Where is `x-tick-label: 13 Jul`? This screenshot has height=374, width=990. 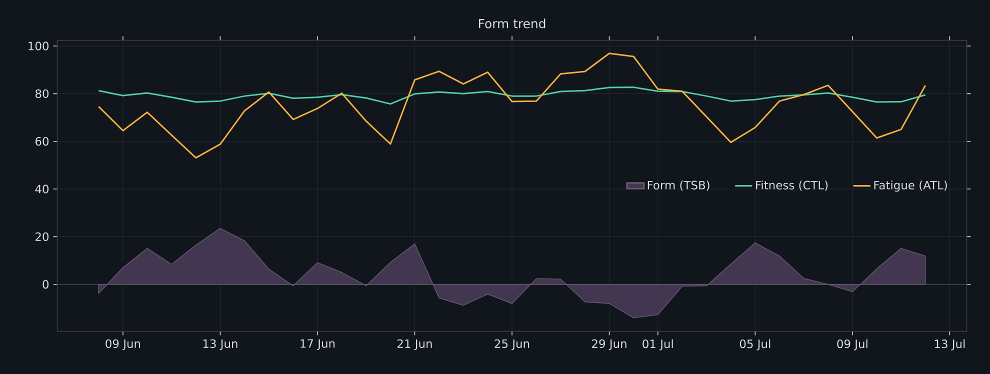 x-tick-label: 13 Jul is located at coordinates (949, 344).